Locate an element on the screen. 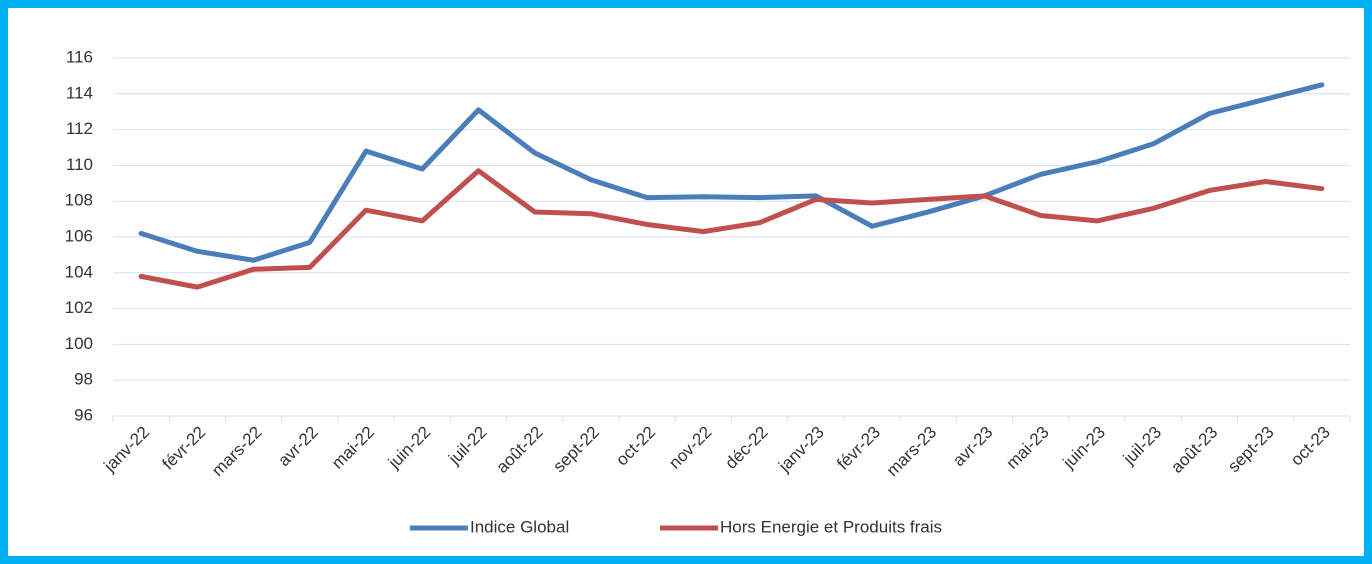 The image size is (1372, 564). y-tick-label: 102 is located at coordinates (79, 307).